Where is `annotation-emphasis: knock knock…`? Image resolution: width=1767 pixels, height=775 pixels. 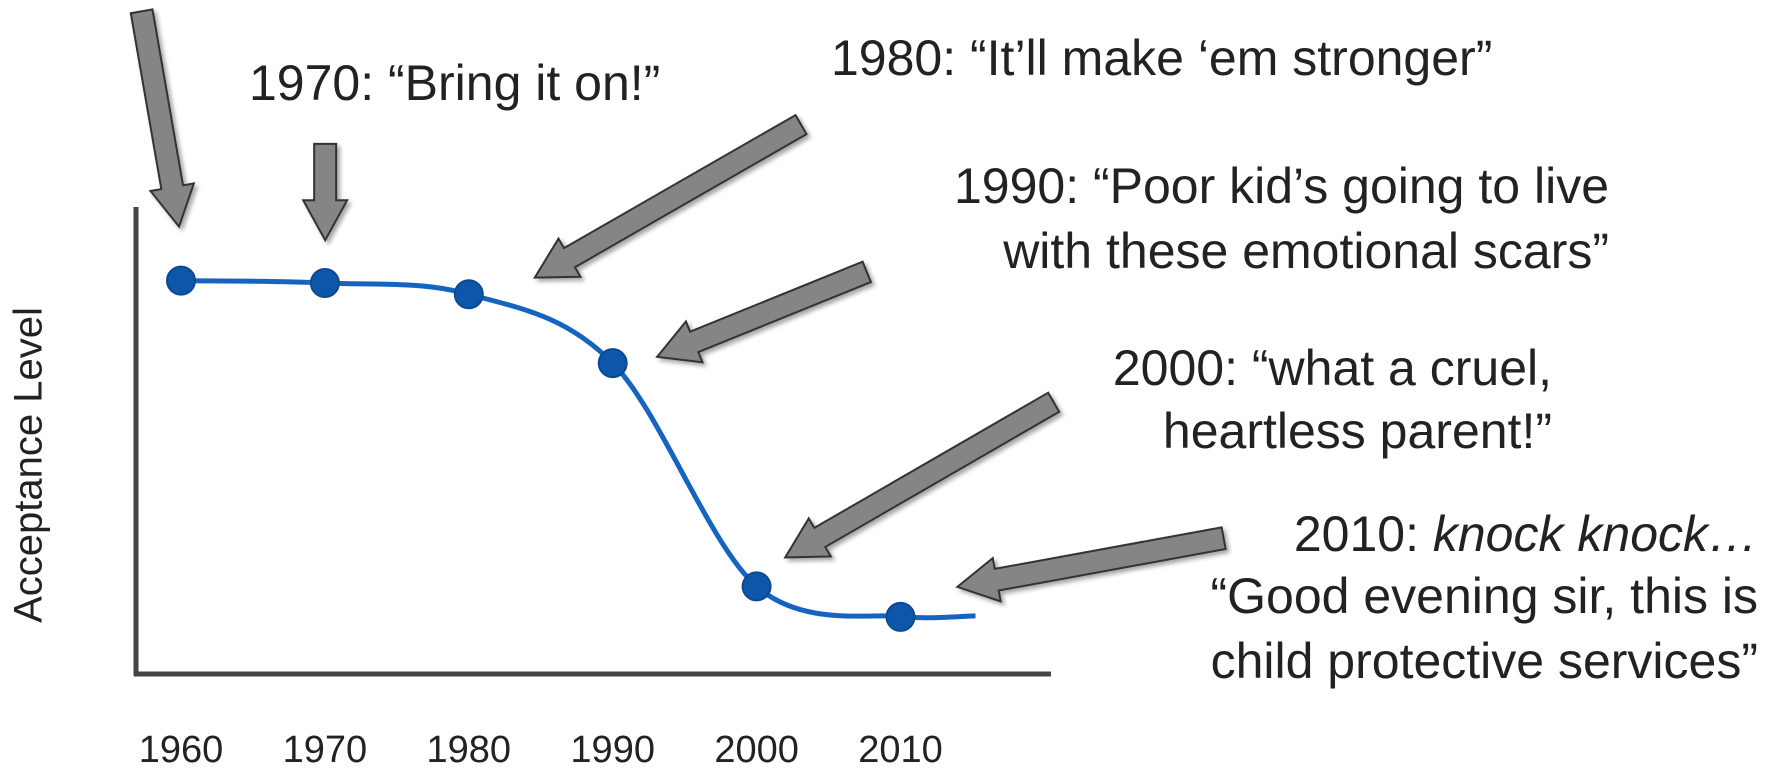
annotation-emphasis: knock knock… is located at coordinates (1595, 534).